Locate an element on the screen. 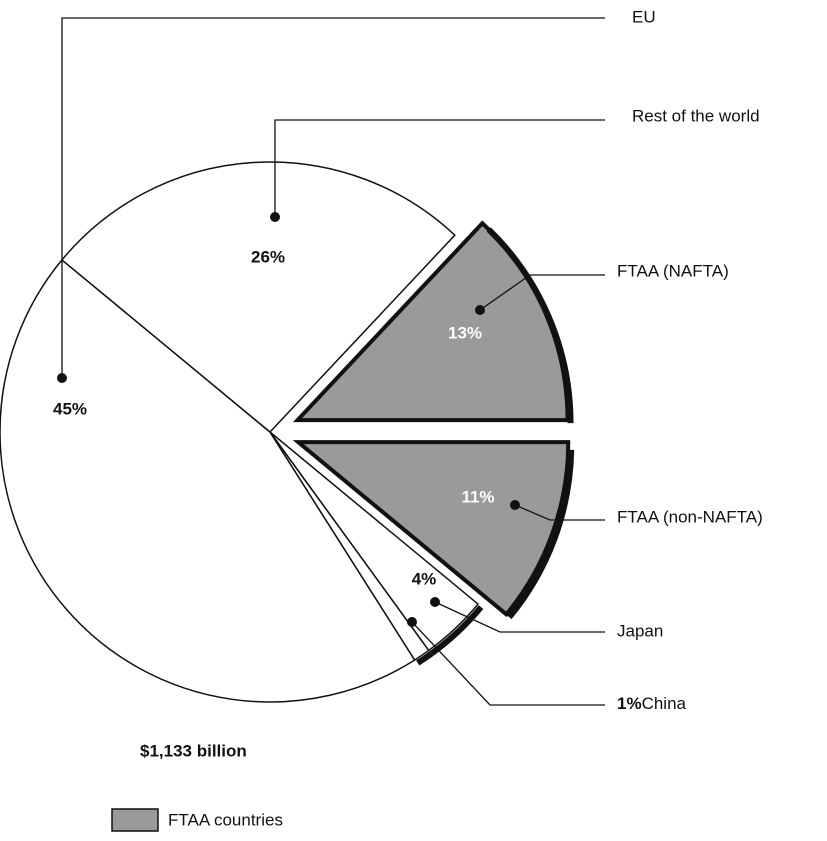 The image size is (827, 841). value-label: 1% is located at coordinates (629, 703).